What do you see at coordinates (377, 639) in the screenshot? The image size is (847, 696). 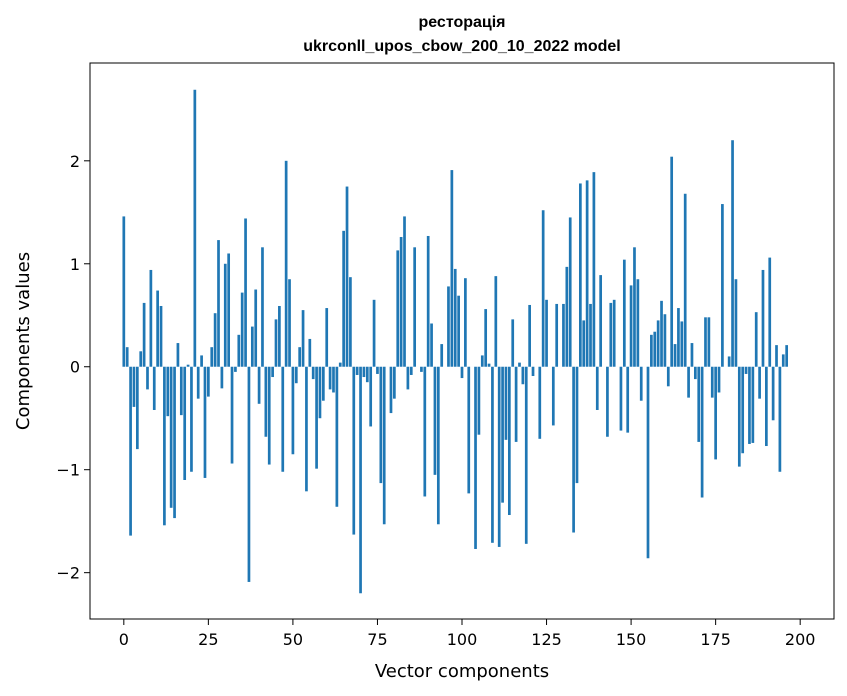 I see `x-tick-label: 75` at bounding box center [377, 639].